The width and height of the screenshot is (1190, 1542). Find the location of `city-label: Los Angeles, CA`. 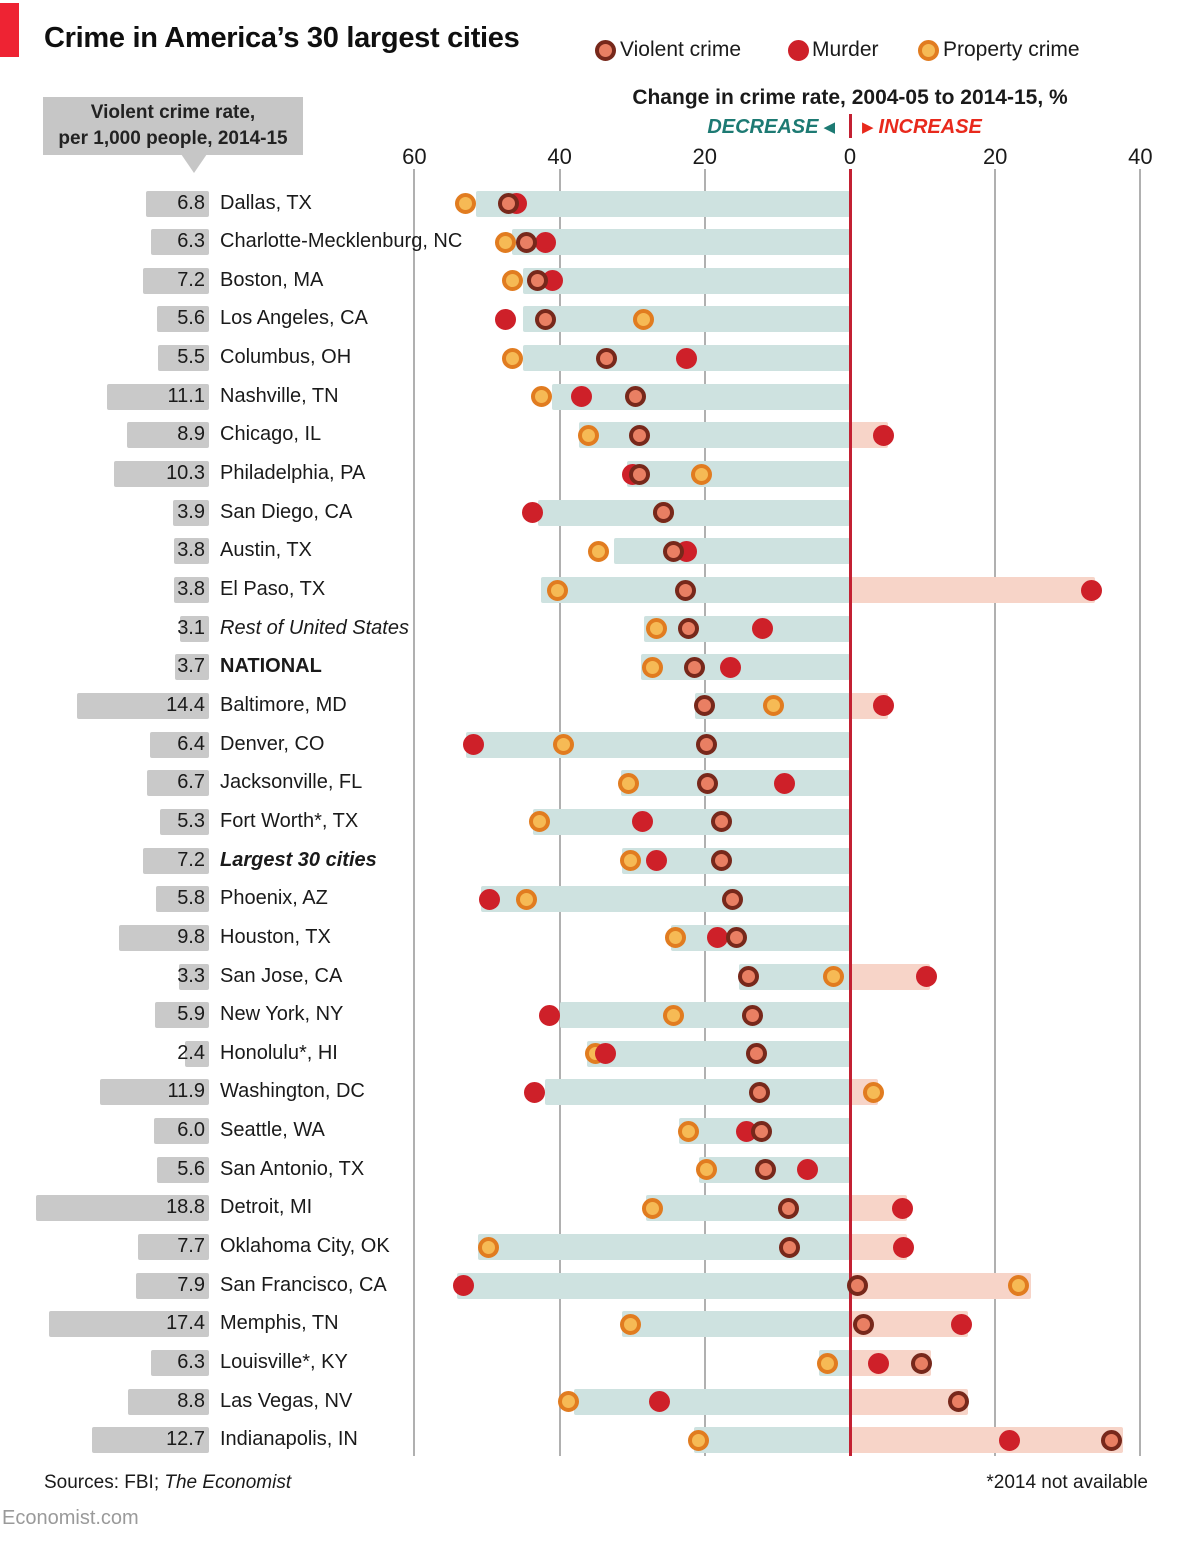

city-label: Los Angeles, CA is located at coordinates (294, 318).